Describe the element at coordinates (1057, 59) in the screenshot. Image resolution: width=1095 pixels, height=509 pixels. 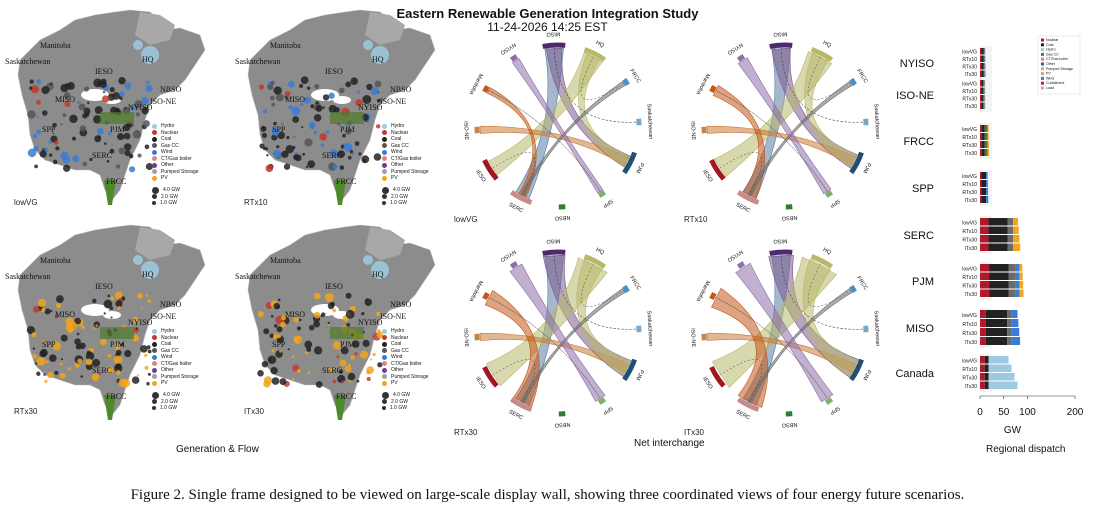
I see `legend-label: CT/Gas boiler` at that location.